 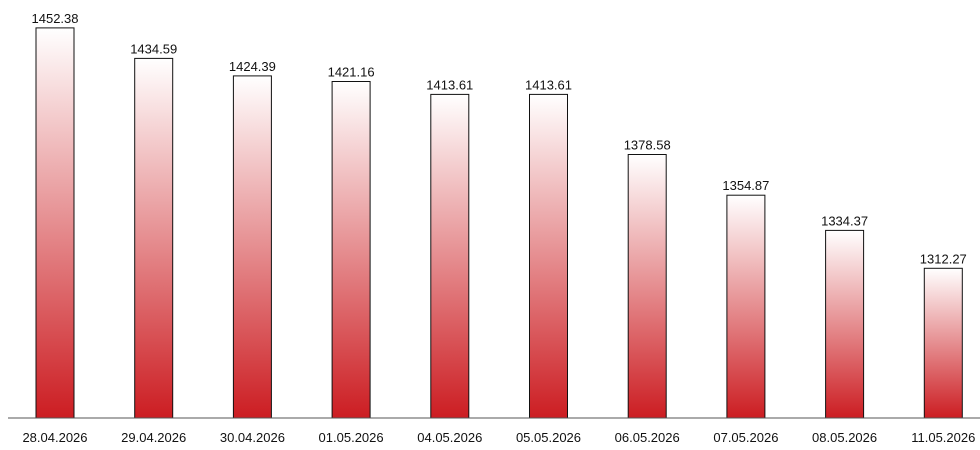 What do you see at coordinates (845, 324) in the screenshot?
I see `bar-08.05.2026` at bounding box center [845, 324].